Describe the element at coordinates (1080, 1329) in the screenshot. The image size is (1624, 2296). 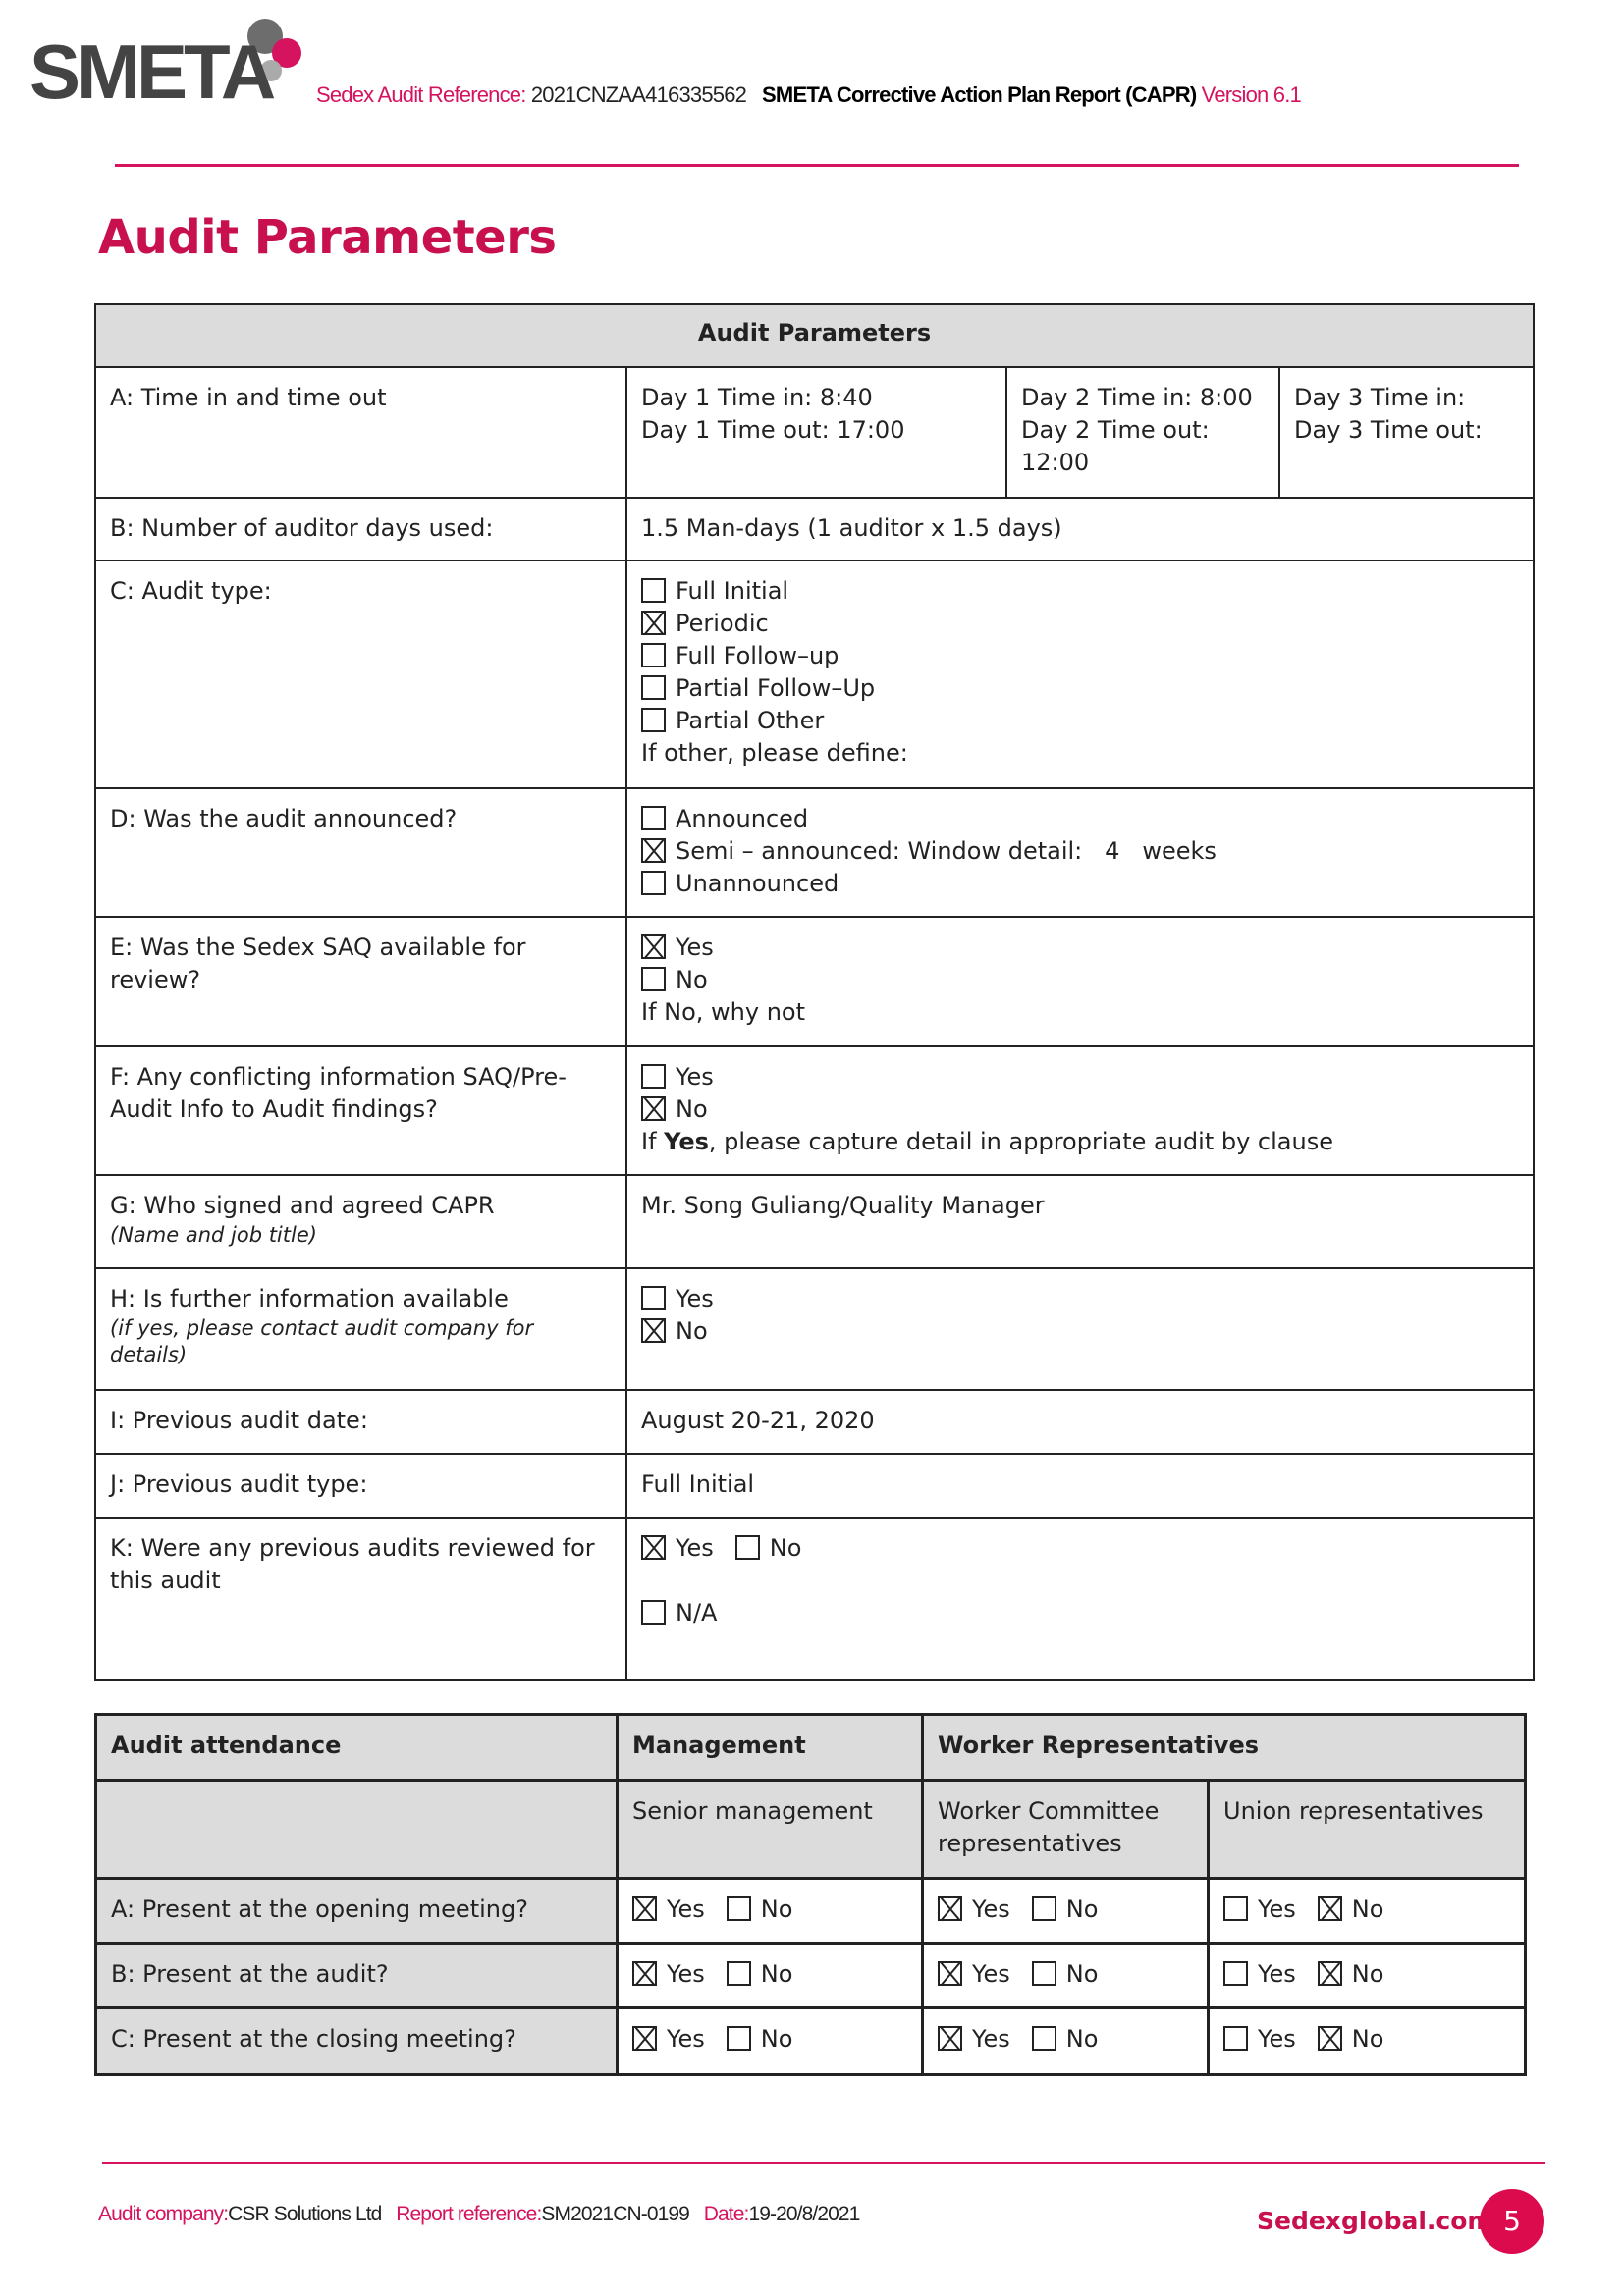
I see `further-info-options: Yes No` at that location.